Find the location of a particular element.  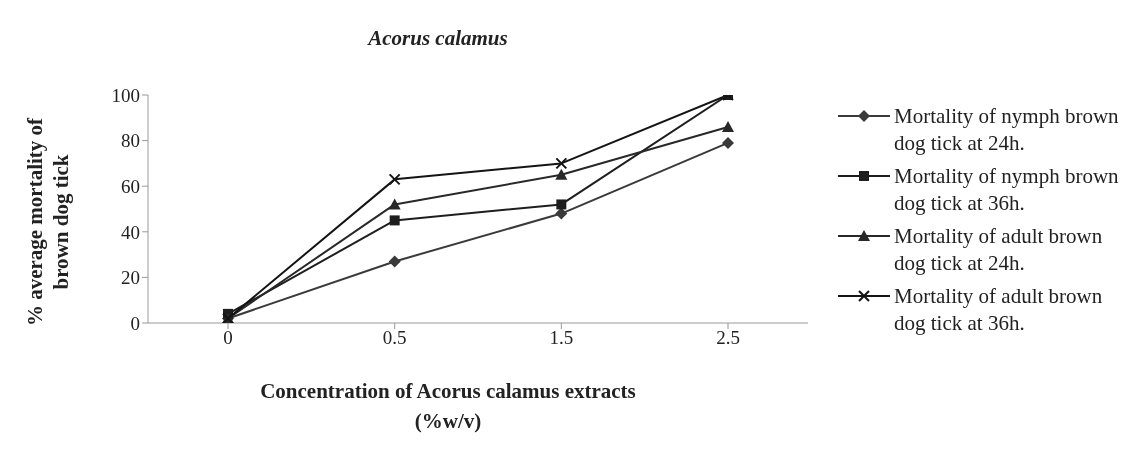

y-tick-label: 0 is located at coordinates (135, 323).